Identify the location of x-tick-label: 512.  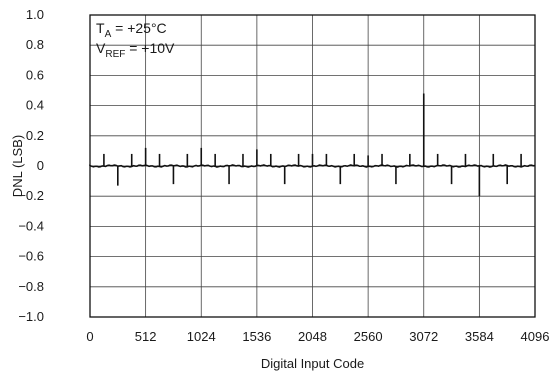
(146, 336).